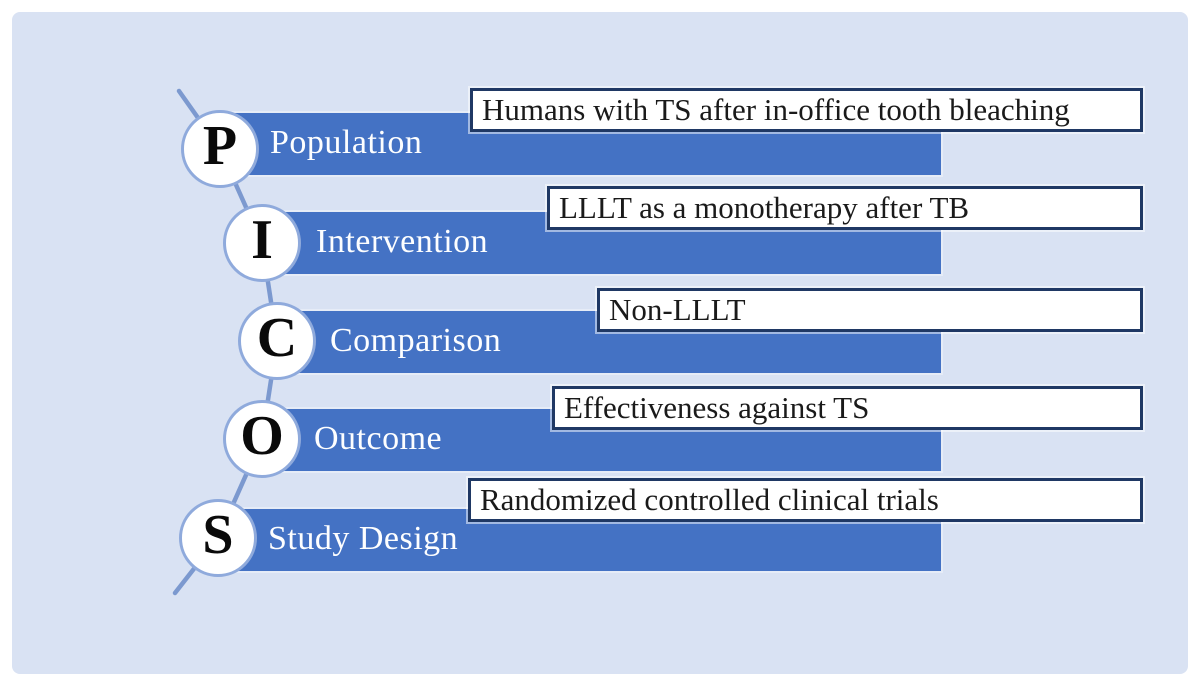  I want to click on intervention-bar-label: Intervention, so click(402, 241).